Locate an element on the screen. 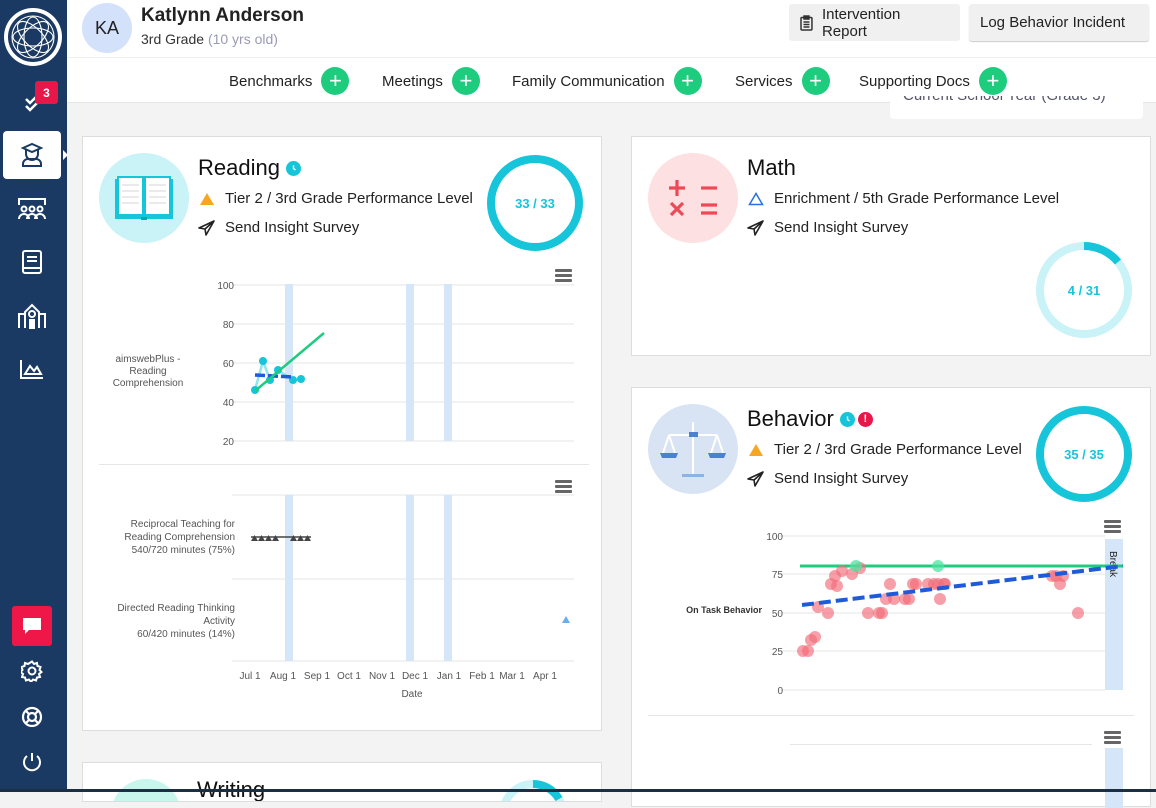 This screenshot has width=1156, height=808. sidebar-item-help is located at coordinates (32, 717).